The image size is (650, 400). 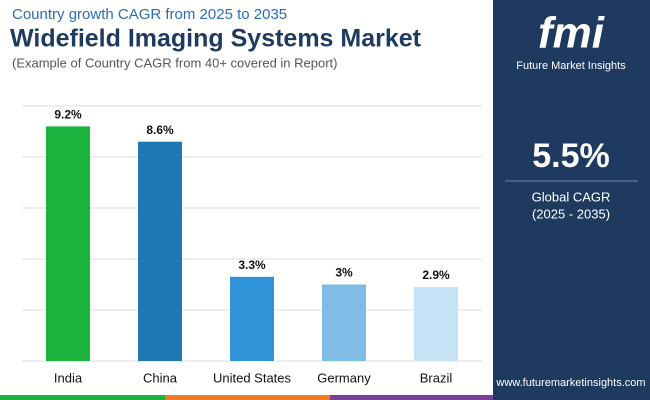 I want to click on x-tick-label: Germany, so click(x=344, y=377).